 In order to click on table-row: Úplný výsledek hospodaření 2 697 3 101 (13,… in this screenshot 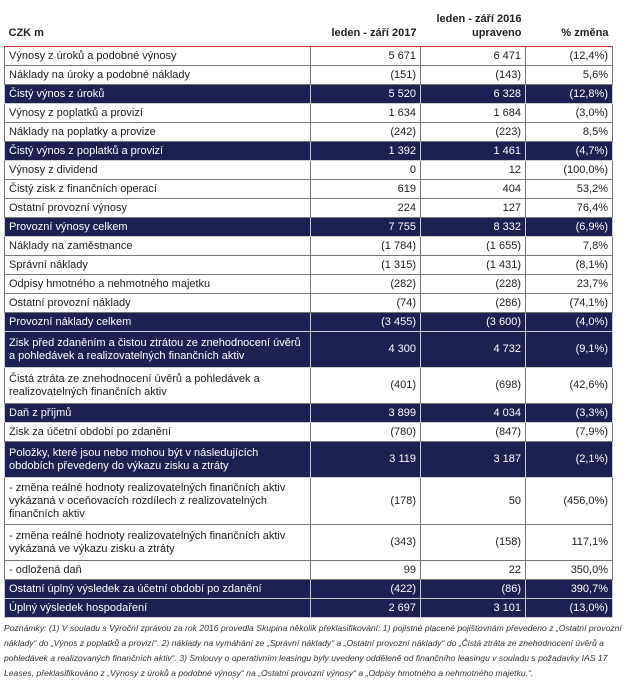, I will do `click(308, 608)`.